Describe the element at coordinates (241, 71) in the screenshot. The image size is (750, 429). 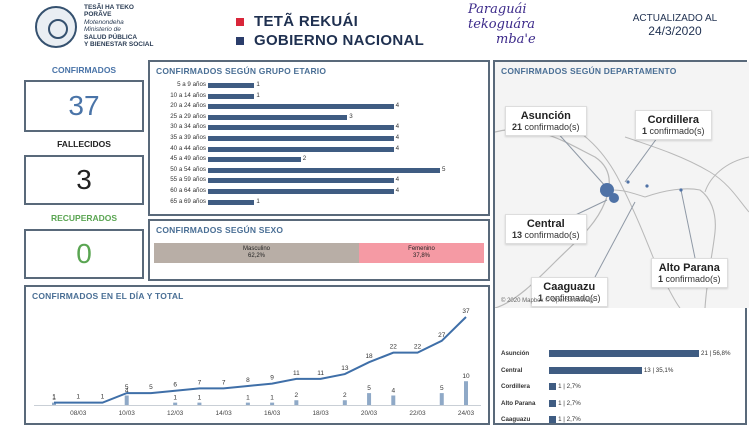
I see `age-panel-title: CONFIRMADOS SEGÚN GRUPO ETARIO` at that location.